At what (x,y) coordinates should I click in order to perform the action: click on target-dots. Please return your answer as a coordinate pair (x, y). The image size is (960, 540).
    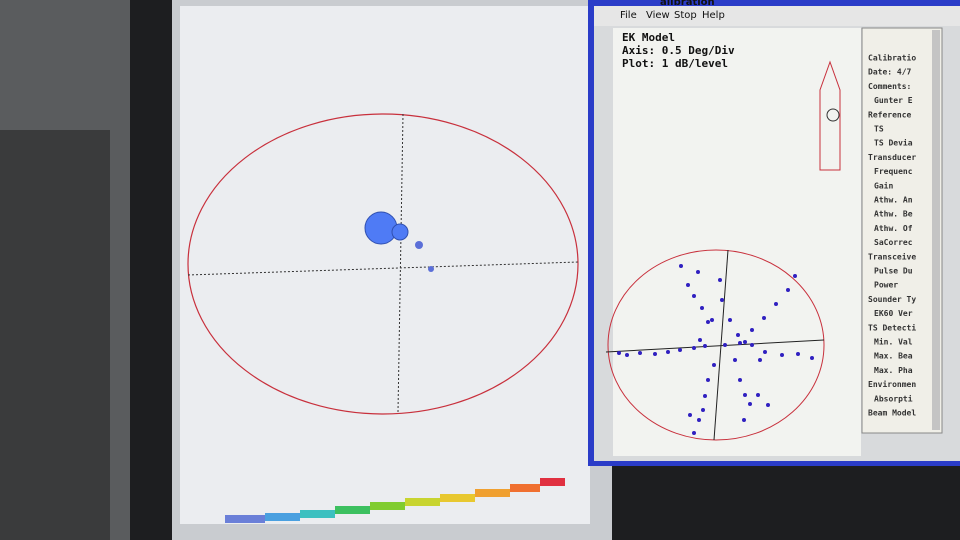
    Looking at the image, I should click on (715, 349).